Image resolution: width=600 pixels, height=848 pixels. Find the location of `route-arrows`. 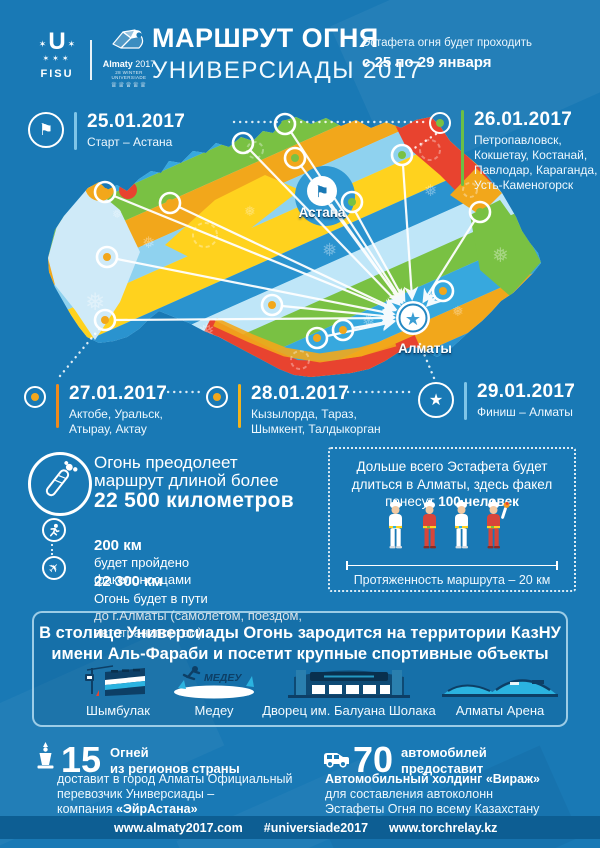

route-arrows is located at coordinates (294, 234).